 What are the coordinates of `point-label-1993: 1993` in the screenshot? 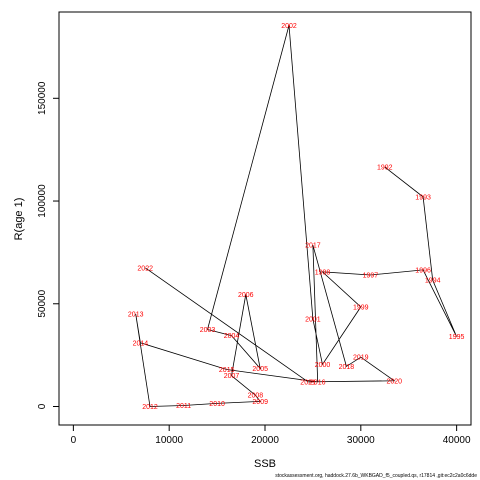 It's located at (423, 197).